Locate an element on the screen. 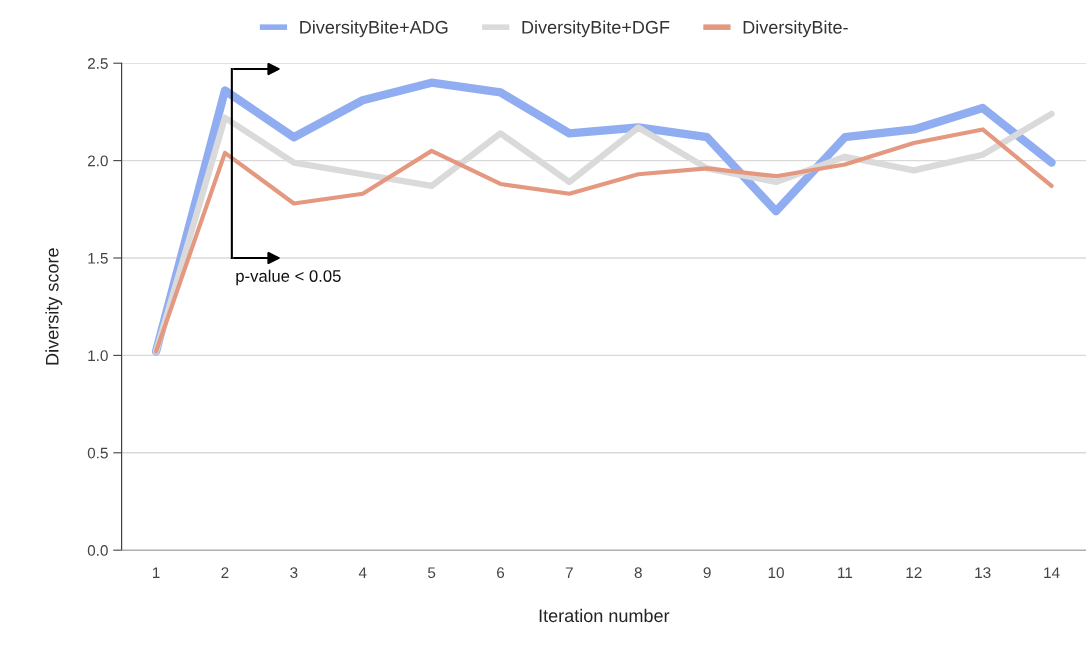 The height and width of the screenshot is (645, 1086). x-tick-label: 10 is located at coordinates (776, 573).